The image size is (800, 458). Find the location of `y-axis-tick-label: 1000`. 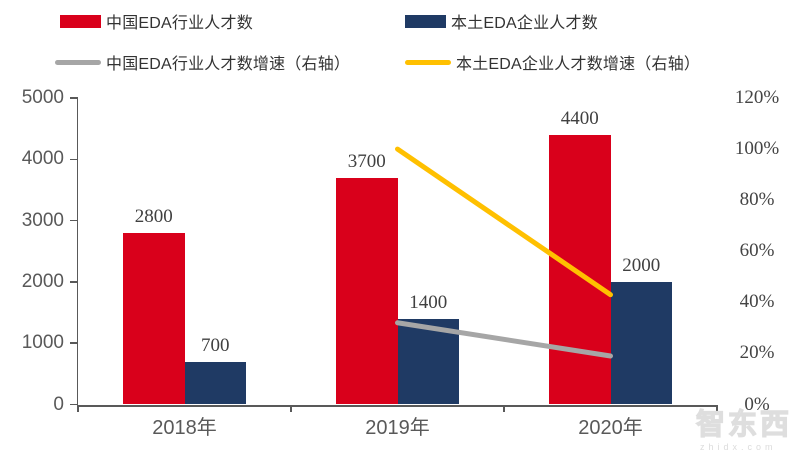

y-axis-tick-label: 1000 is located at coordinates (42, 343).